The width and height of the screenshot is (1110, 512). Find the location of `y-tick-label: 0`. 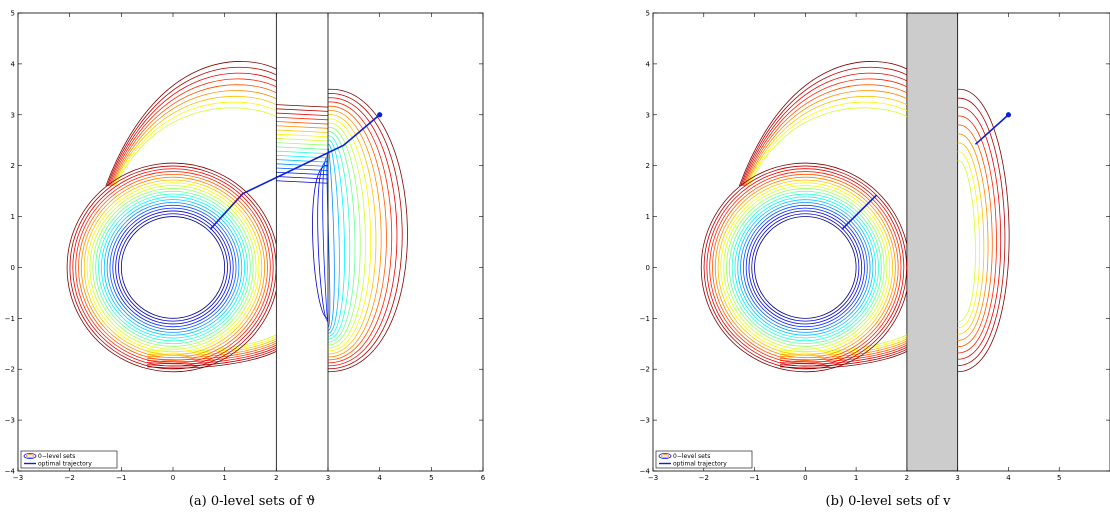

y-tick-label: 0 is located at coordinates (648, 268).